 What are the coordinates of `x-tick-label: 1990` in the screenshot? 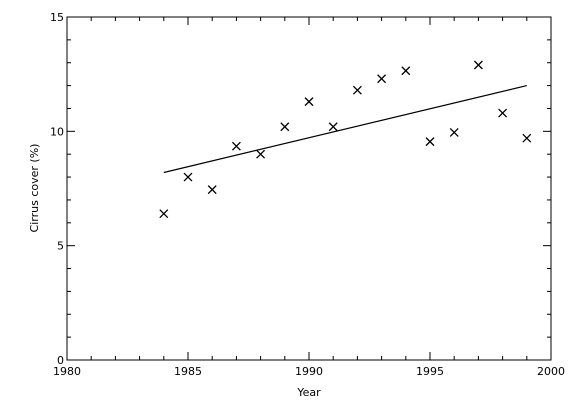 It's located at (309, 371).